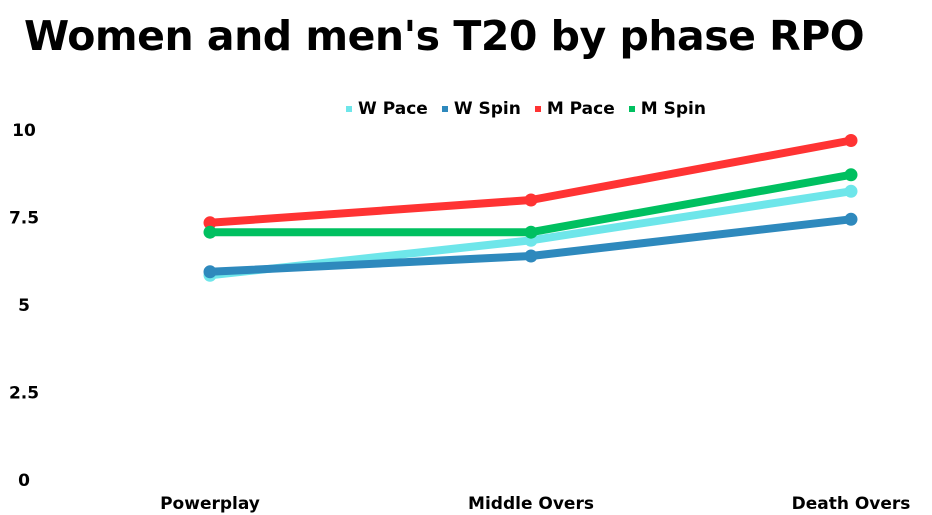  What do you see at coordinates (673, 109) in the screenshot?
I see `legend-label: M Spin` at bounding box center [673, 109].